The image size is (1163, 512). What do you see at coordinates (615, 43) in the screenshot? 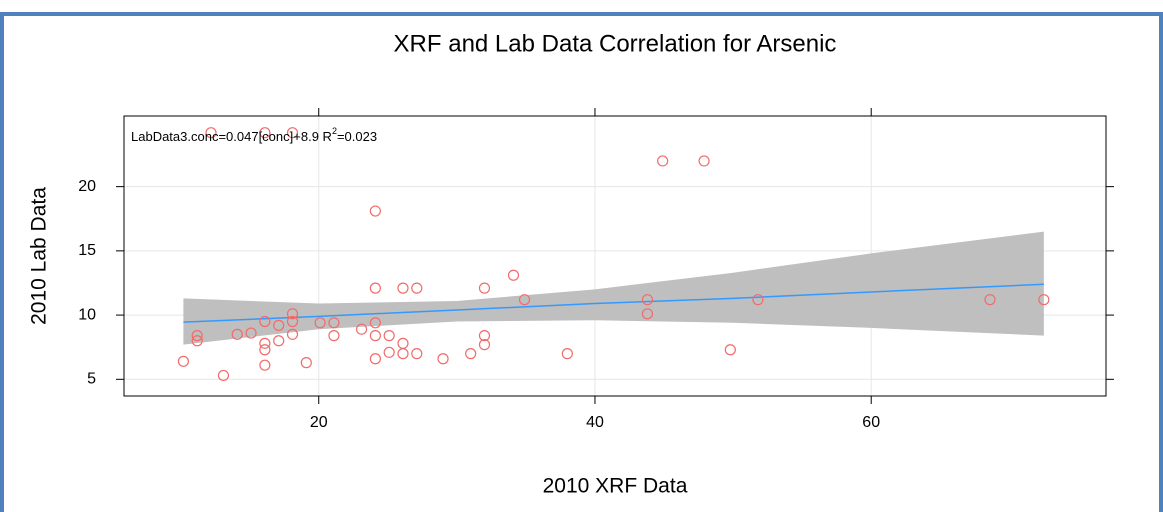
I see `chart-title: XRF and Lab Data Correlation for Arsenic` at bounding box center [615, 43].